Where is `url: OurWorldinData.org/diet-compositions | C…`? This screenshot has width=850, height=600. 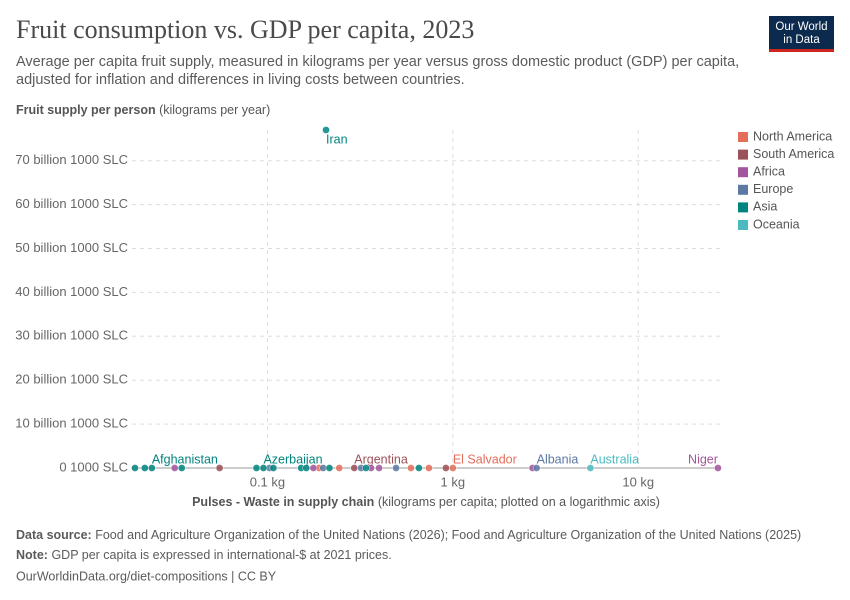
url: OurWorldinData.org/diet-compositions | C… is located at coordinates (146, 576).